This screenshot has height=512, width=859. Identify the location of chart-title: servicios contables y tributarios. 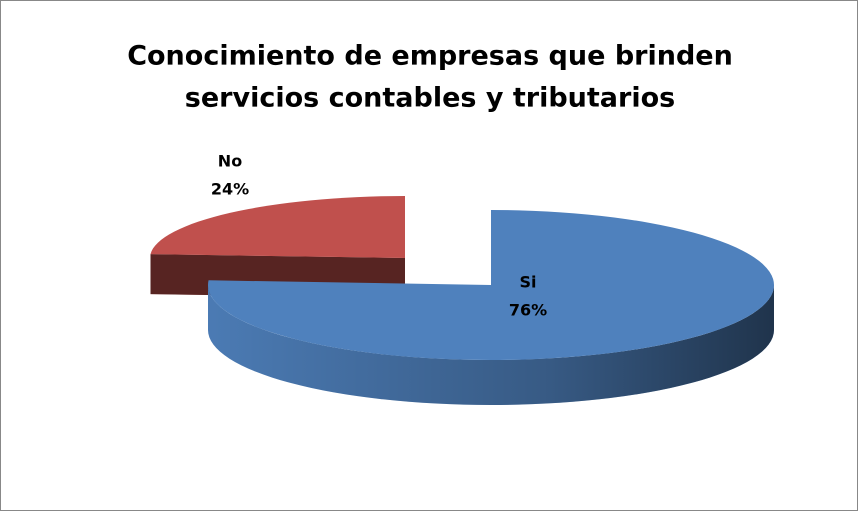
(430, 98).